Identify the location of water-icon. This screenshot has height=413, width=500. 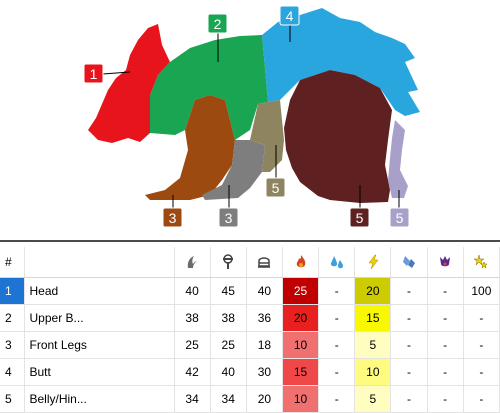
(337, 262).